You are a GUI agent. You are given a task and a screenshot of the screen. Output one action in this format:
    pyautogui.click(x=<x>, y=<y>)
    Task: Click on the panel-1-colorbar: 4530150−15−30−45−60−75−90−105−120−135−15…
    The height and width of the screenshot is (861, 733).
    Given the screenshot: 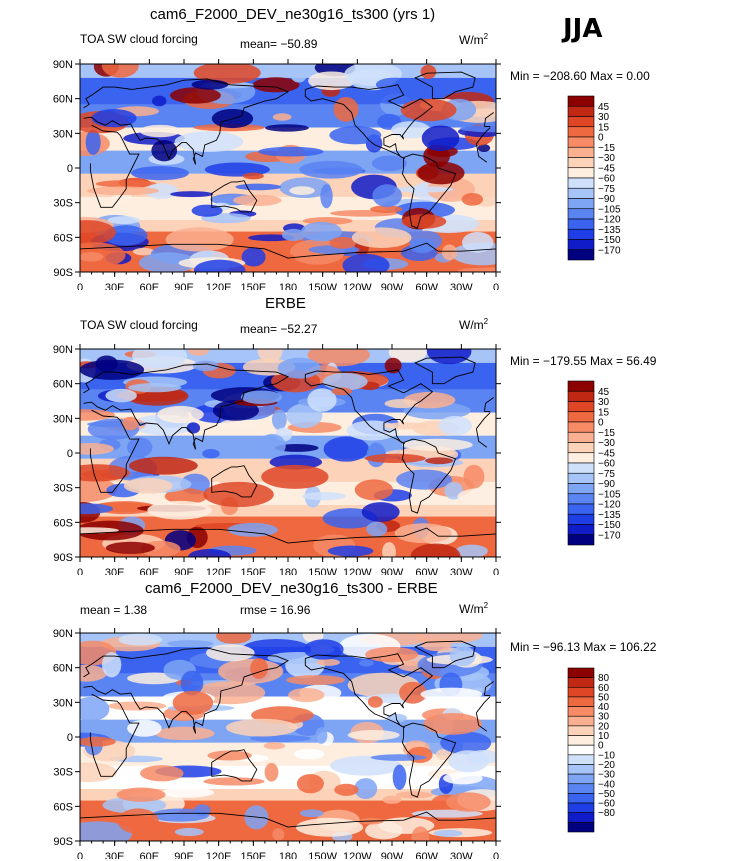 What is the action you would take?
    pyautogui.click(x=594, y=178)
    